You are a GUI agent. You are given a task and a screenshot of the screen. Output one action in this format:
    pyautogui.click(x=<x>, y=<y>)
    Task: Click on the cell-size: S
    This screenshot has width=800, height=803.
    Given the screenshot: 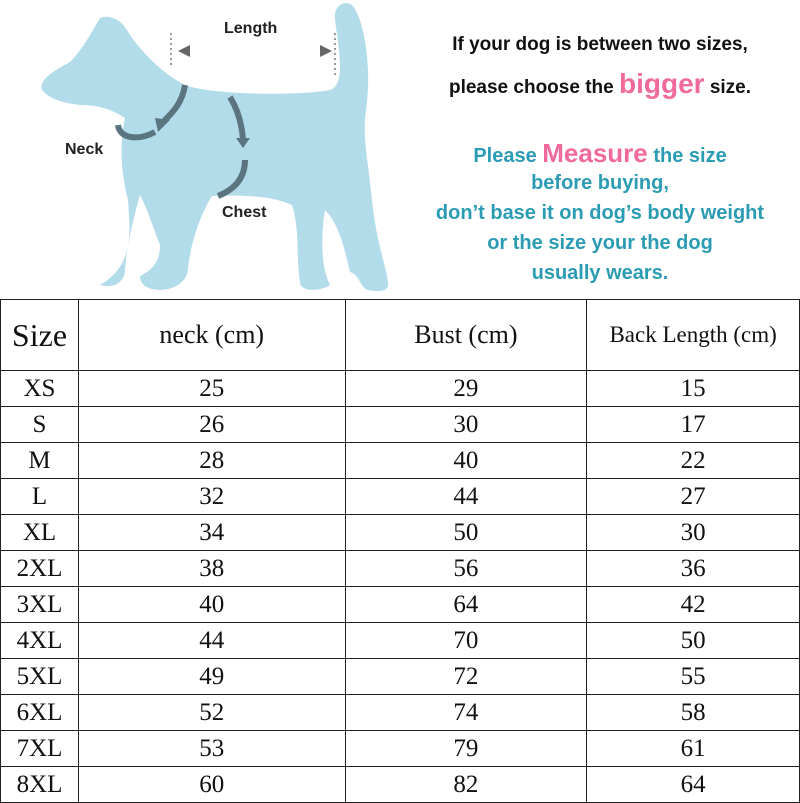 What is the action you would take?
    pyautogui.click(x=39, y=424)
    